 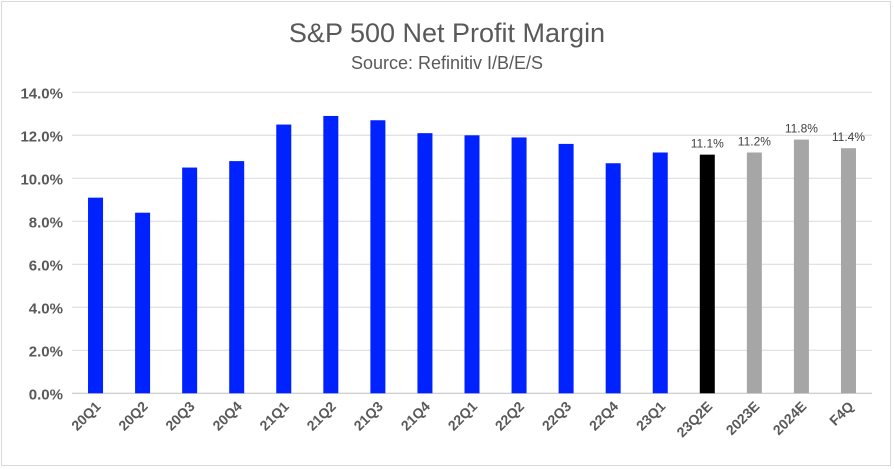 What do you see at coordinates (510, 416) in the screenshot?
I see `x-tick-label: 22Q2` at bounding box center [510, 416].